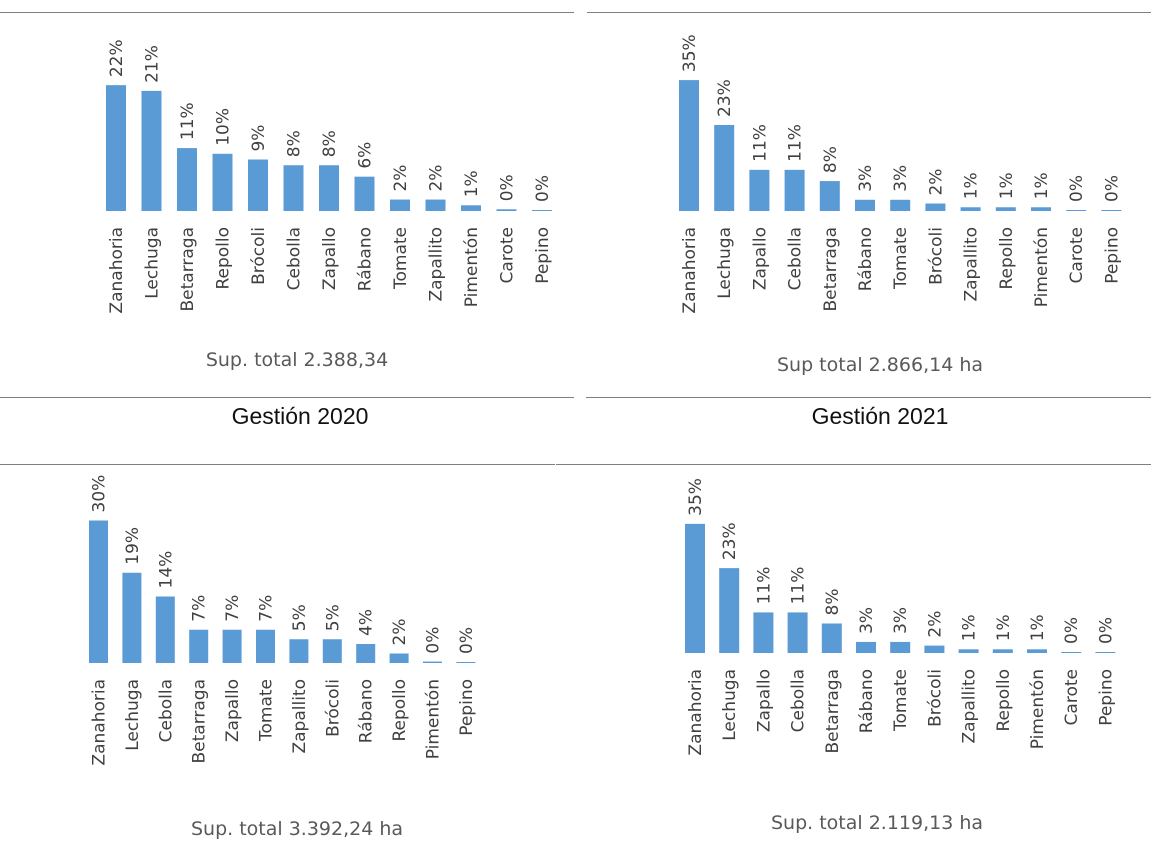  I want to click on data-label: 30%, so click(100, 494).